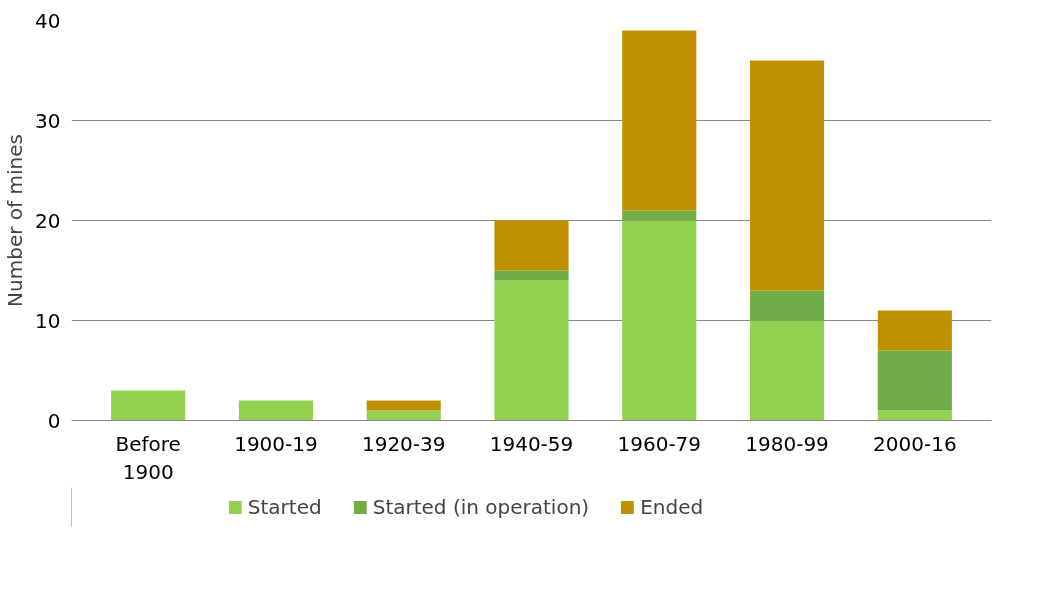 The width and height of the screenshot is (1044, 593). What do you see at coordinates (403, 443) in the screenshot?
I see `x-tick-label: 1920-39` at bounding box center [403, 443].